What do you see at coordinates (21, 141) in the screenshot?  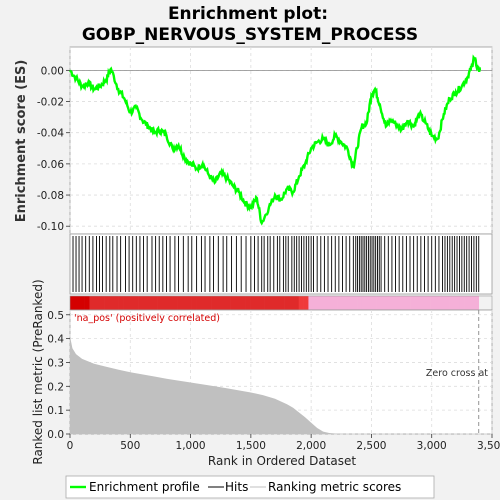 I see `es-y-axis-label: Enrichment score (ES)` at bounding box center [21, 141].